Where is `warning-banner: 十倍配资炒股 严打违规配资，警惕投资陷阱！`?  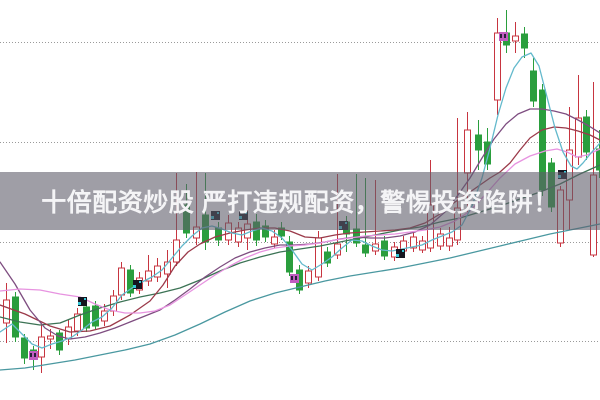
warning-banner: 十倍配资炒股 严打违规配资，警惕投资陷阱！ is located at coordinates (300, 201).